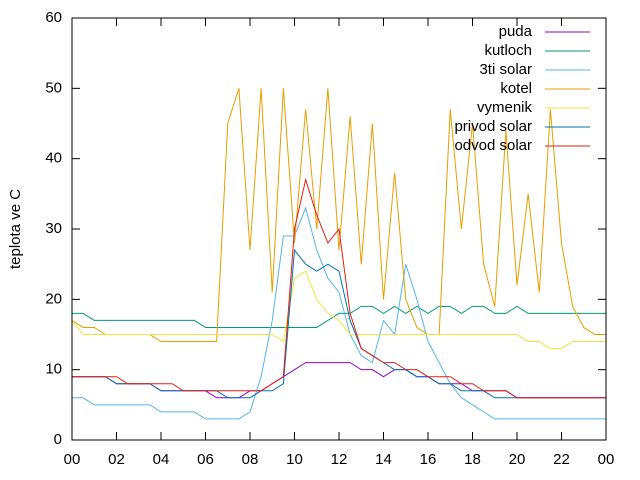  I want to click on x-tick-label: 22, so click(561, 459).